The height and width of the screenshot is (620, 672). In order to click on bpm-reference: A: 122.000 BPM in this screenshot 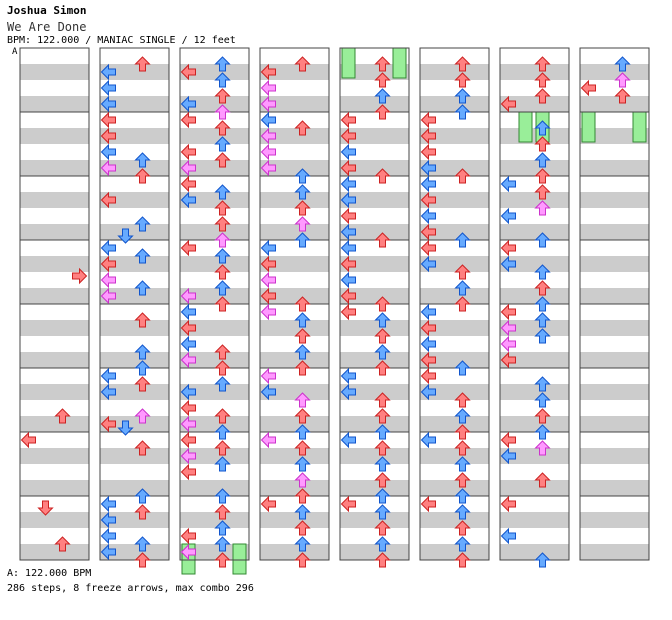, I will do `click(49, 573)`.